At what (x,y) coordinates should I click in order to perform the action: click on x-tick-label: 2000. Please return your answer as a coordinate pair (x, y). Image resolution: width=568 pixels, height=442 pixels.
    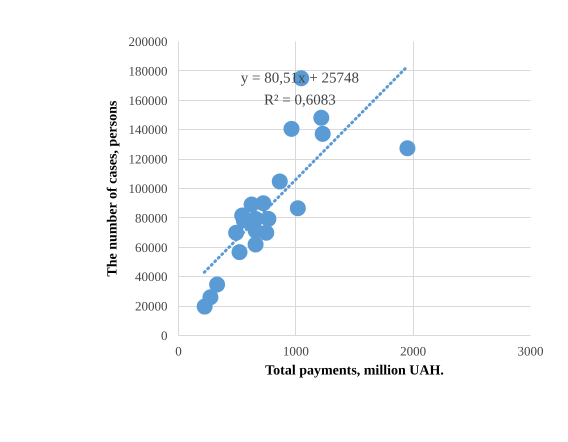
    Looking at the image, I should click on (413, 351).